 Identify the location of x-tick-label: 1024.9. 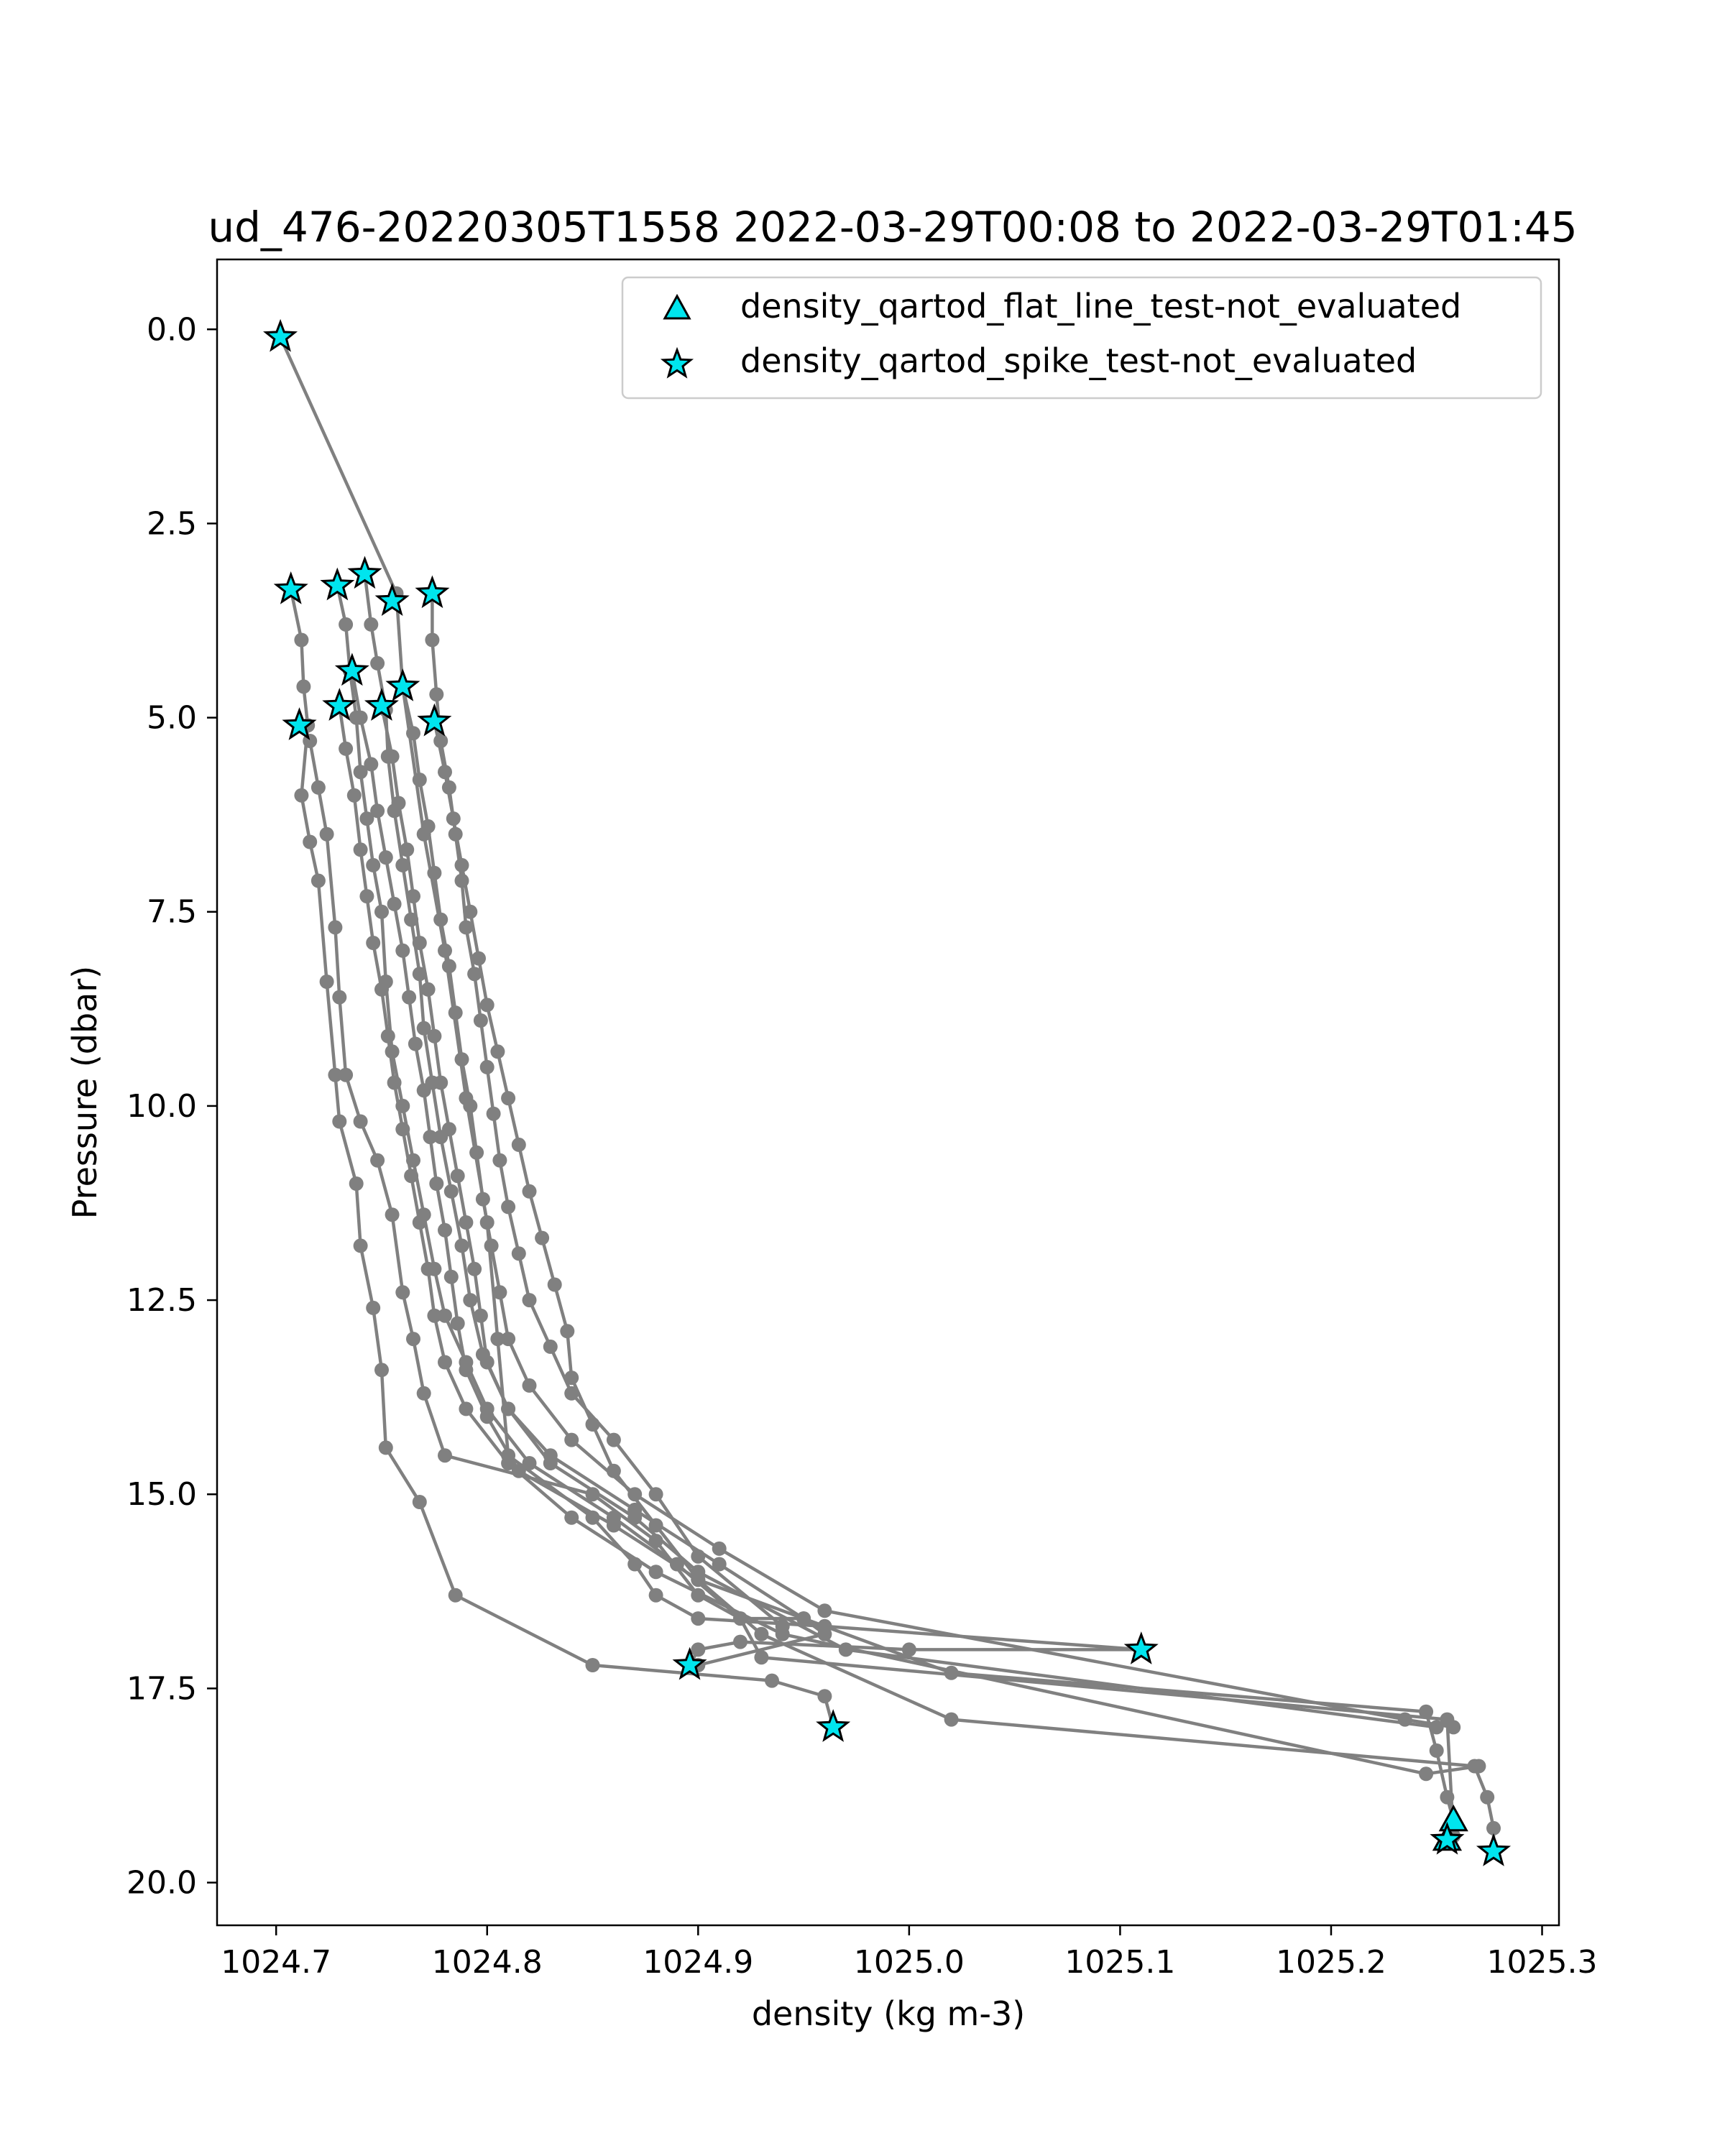
(698, 1963).